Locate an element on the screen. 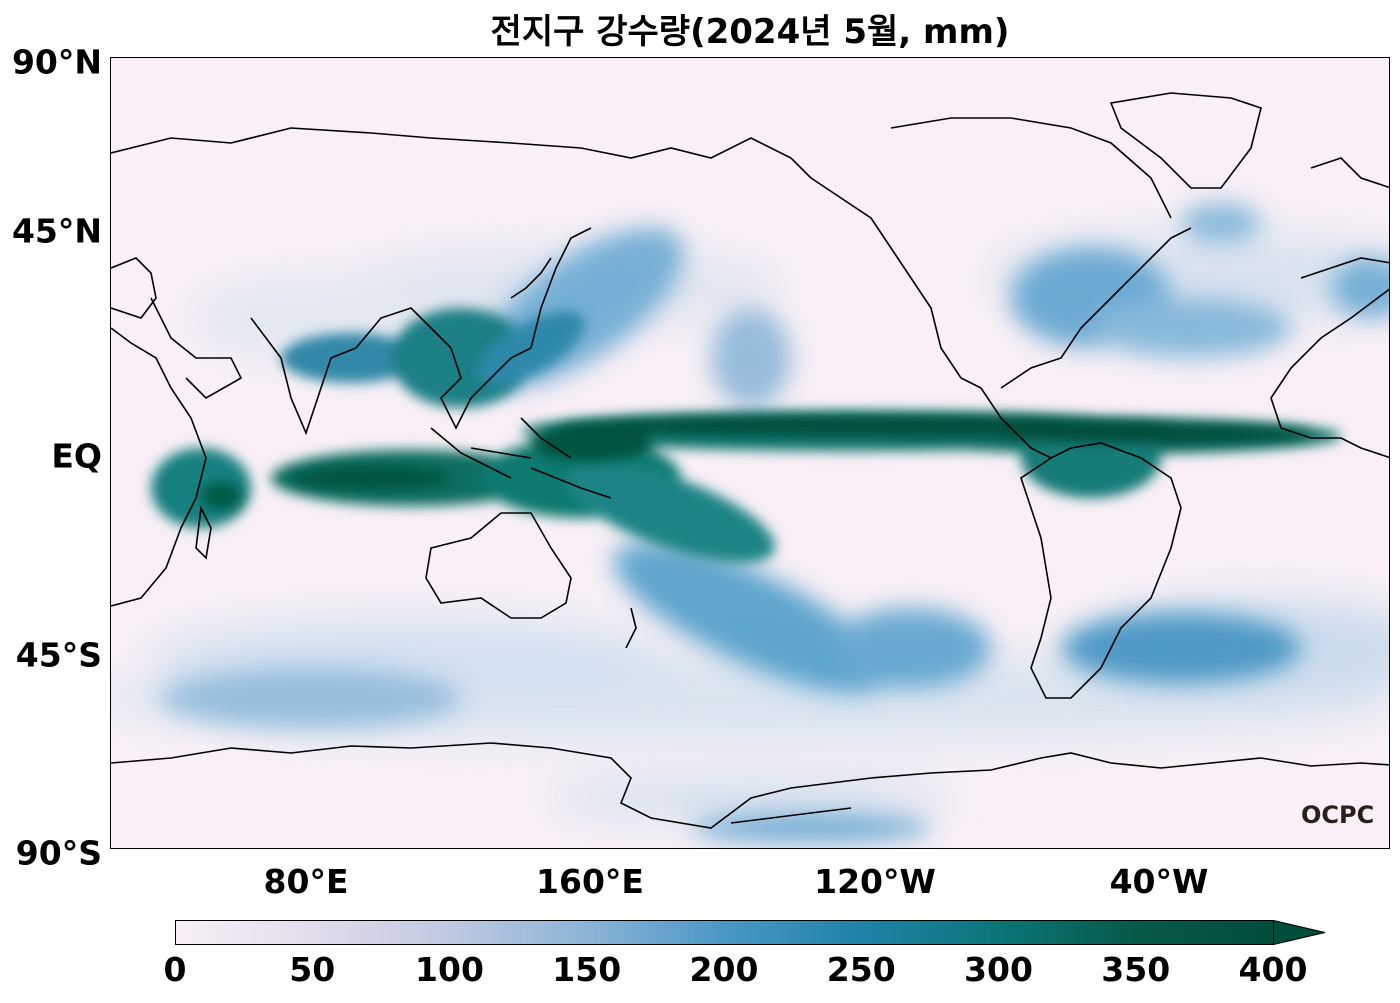 Image resolution: width=1400 pixels, height=1003 pixels. lon-label-40w: 40°W is located at coordinates (1159, 881).